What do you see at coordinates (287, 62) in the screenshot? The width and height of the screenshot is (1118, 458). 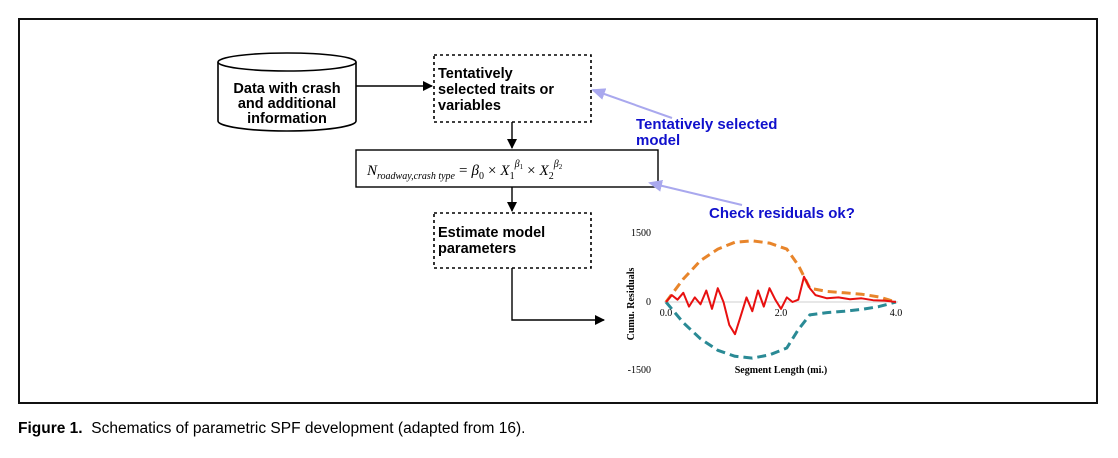 I see `data-node-top` at bounding box center [287, 62].